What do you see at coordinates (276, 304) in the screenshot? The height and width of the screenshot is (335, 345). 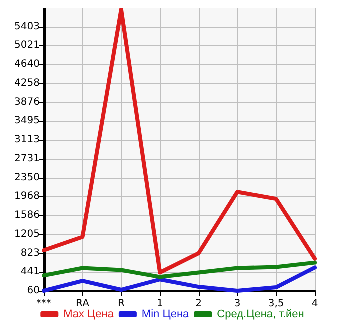 I see `x-tick-label: 3,5` at bounding box center [276, 304].